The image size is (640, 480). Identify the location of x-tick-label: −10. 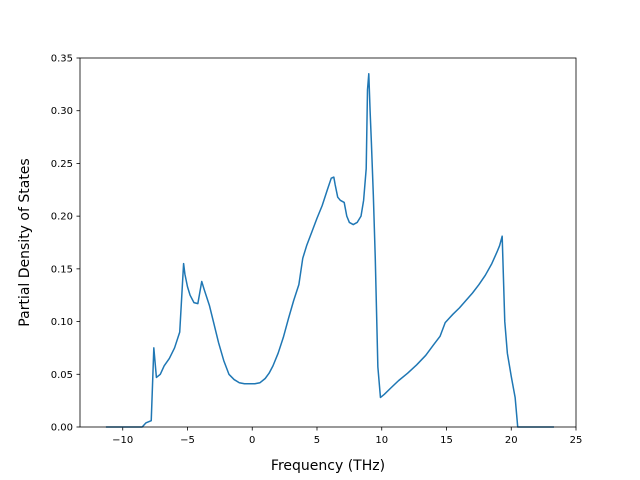
(122, 440).